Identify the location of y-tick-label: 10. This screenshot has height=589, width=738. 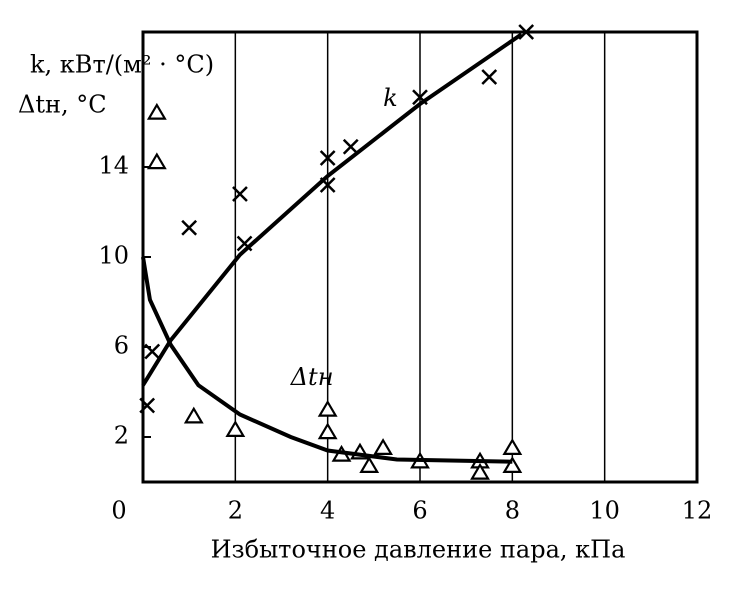
(113, 256).